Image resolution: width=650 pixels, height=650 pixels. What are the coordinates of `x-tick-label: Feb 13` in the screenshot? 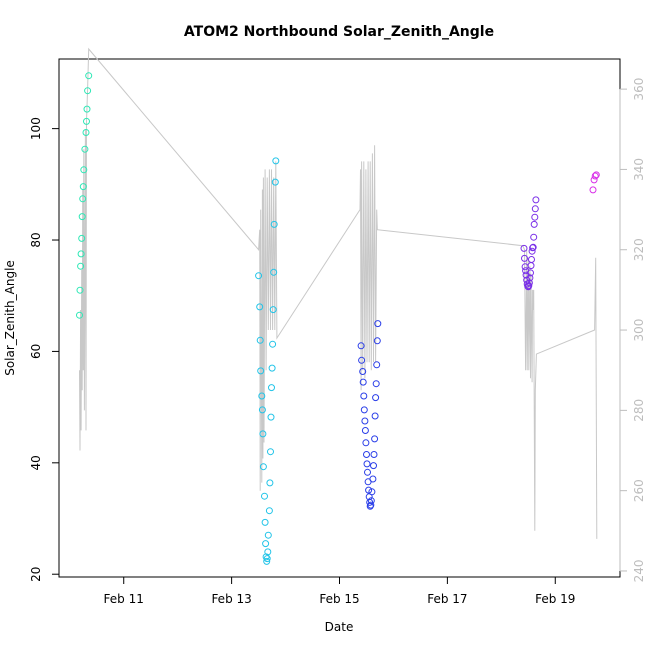 It's located at (231, 599).